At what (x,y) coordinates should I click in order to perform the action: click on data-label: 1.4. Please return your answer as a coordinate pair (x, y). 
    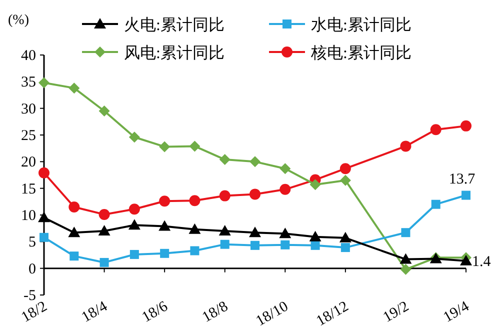
    Looking at the image, I should click on (482, 262).